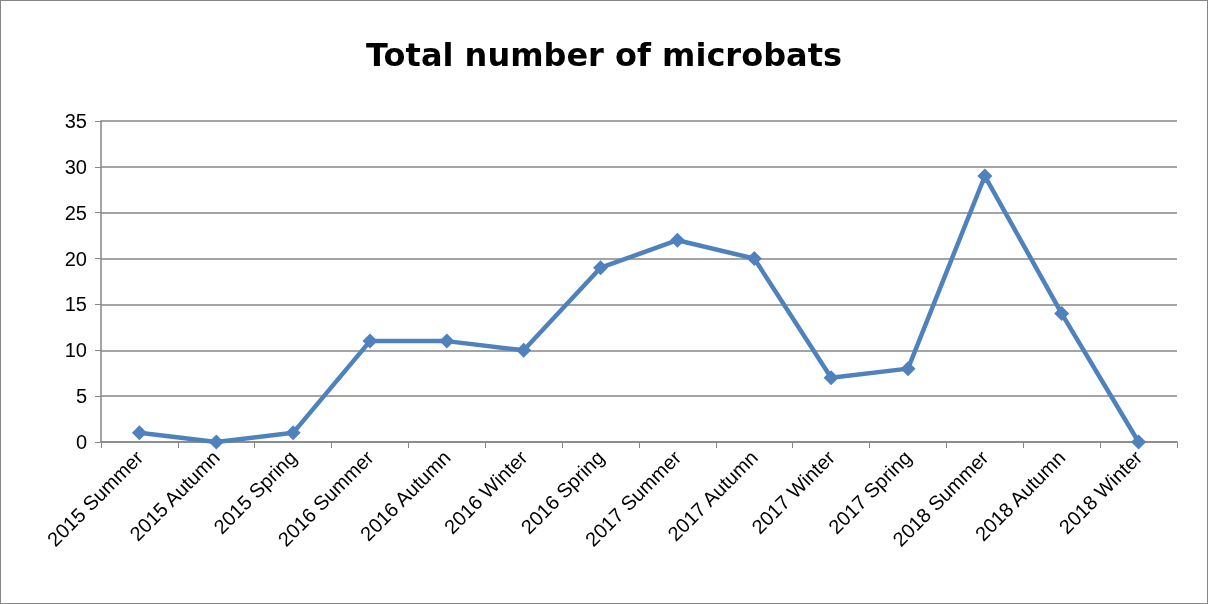 Image resolution: width=1208 pixels, height=604 pixels. What do you see at coordinates (81, 442) in the screenshot?
I see `y-tick-label: 0` at bounding box center [81, 442].